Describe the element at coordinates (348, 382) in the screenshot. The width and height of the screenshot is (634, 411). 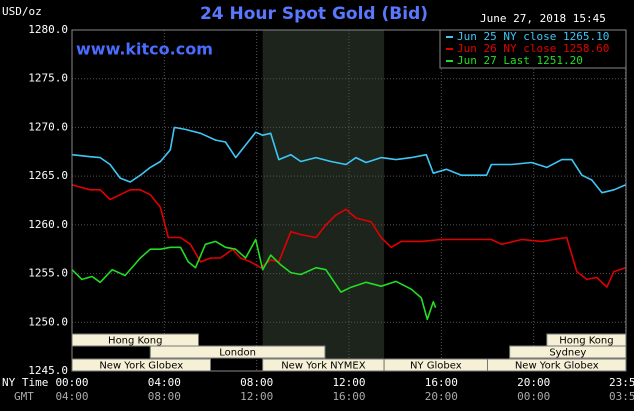
I see `x-tick-label: 12:00` at that location.